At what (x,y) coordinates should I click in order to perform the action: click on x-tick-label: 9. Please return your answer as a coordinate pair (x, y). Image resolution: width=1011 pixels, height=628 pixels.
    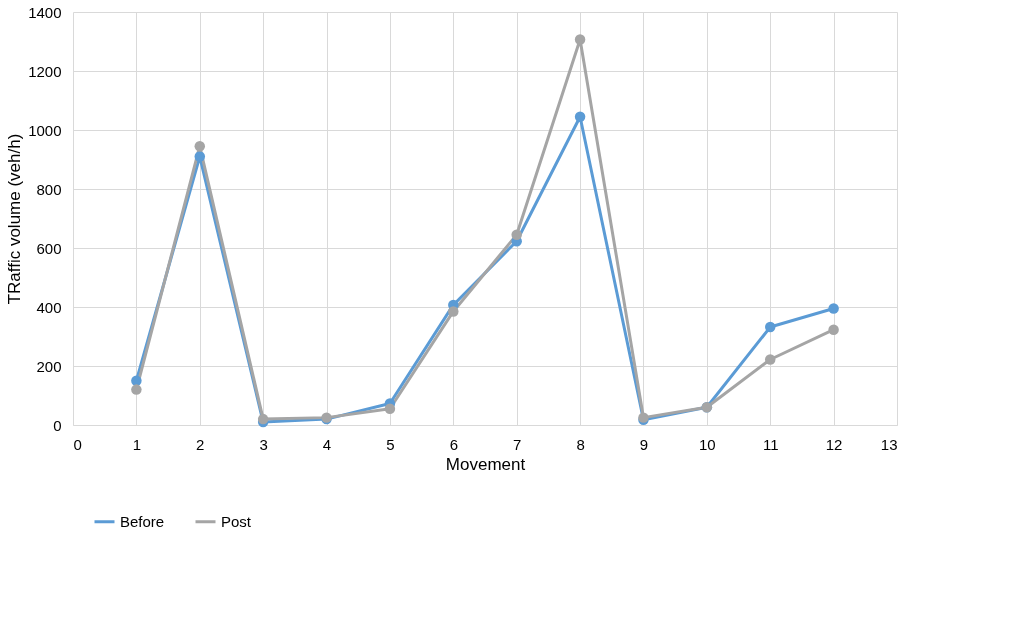
    Looking at the image, I should click on (644, 444).